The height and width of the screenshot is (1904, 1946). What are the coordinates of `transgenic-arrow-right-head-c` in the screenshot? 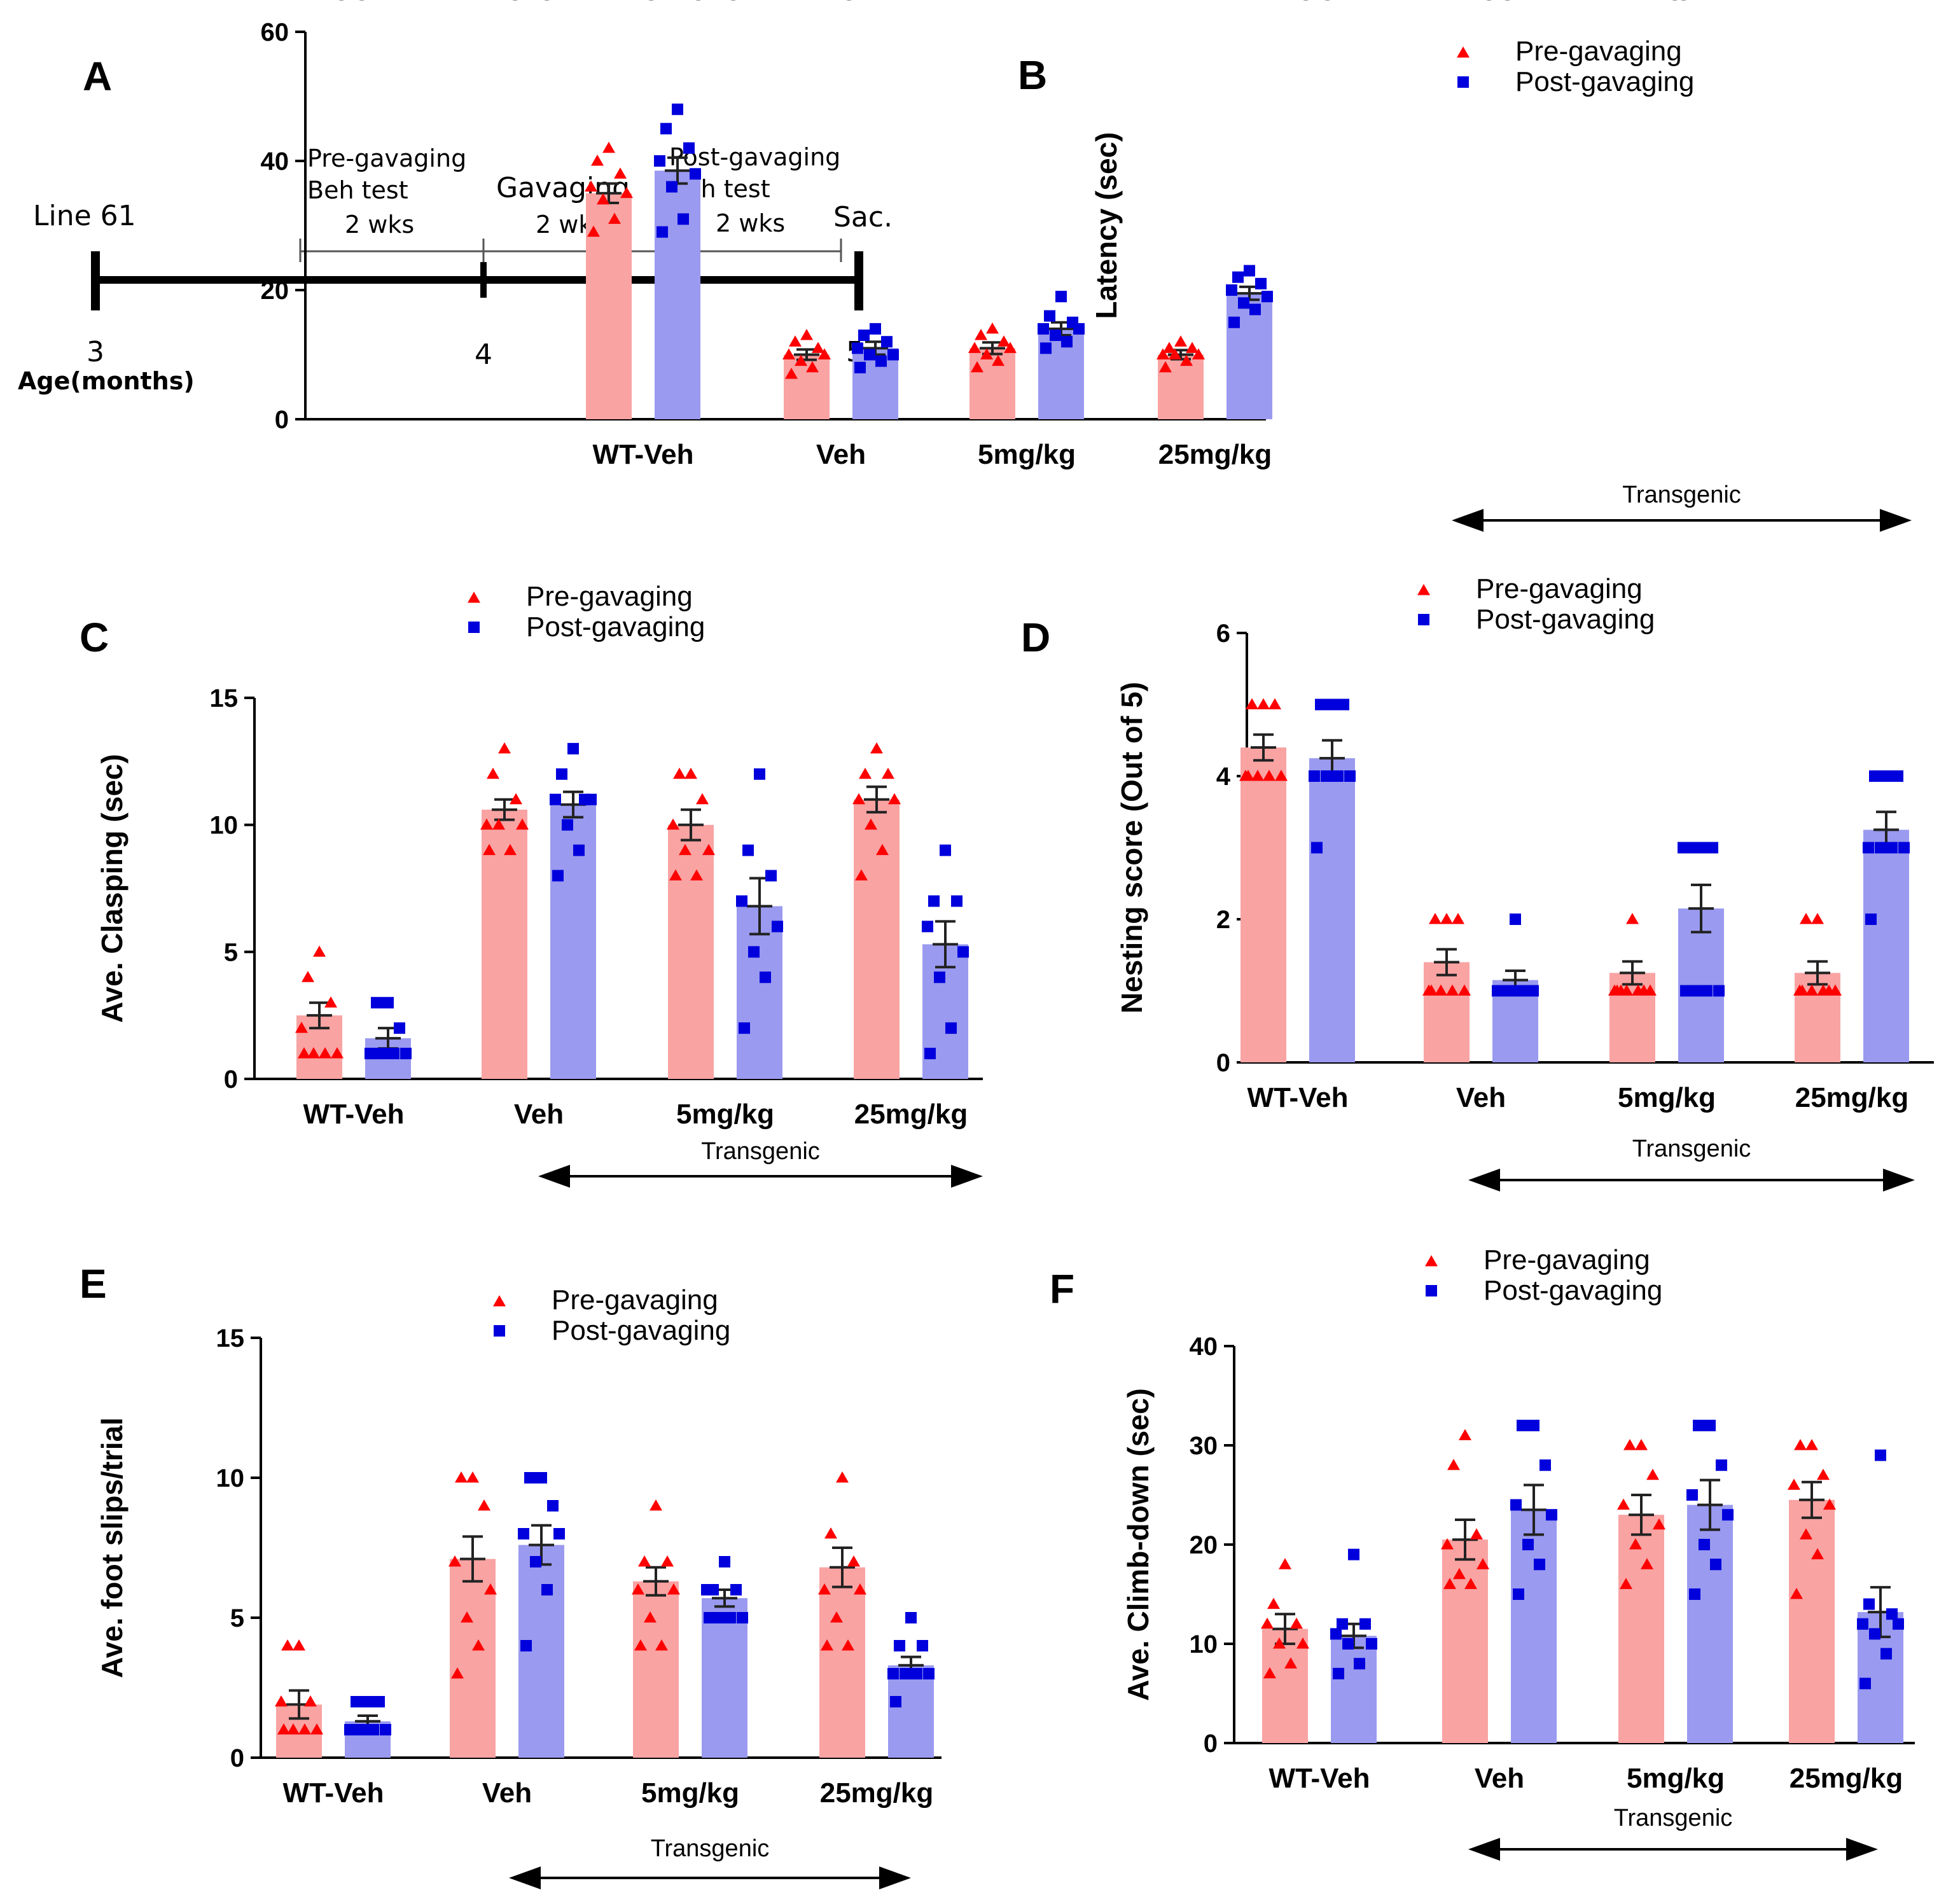 It's located at (967, 1176).